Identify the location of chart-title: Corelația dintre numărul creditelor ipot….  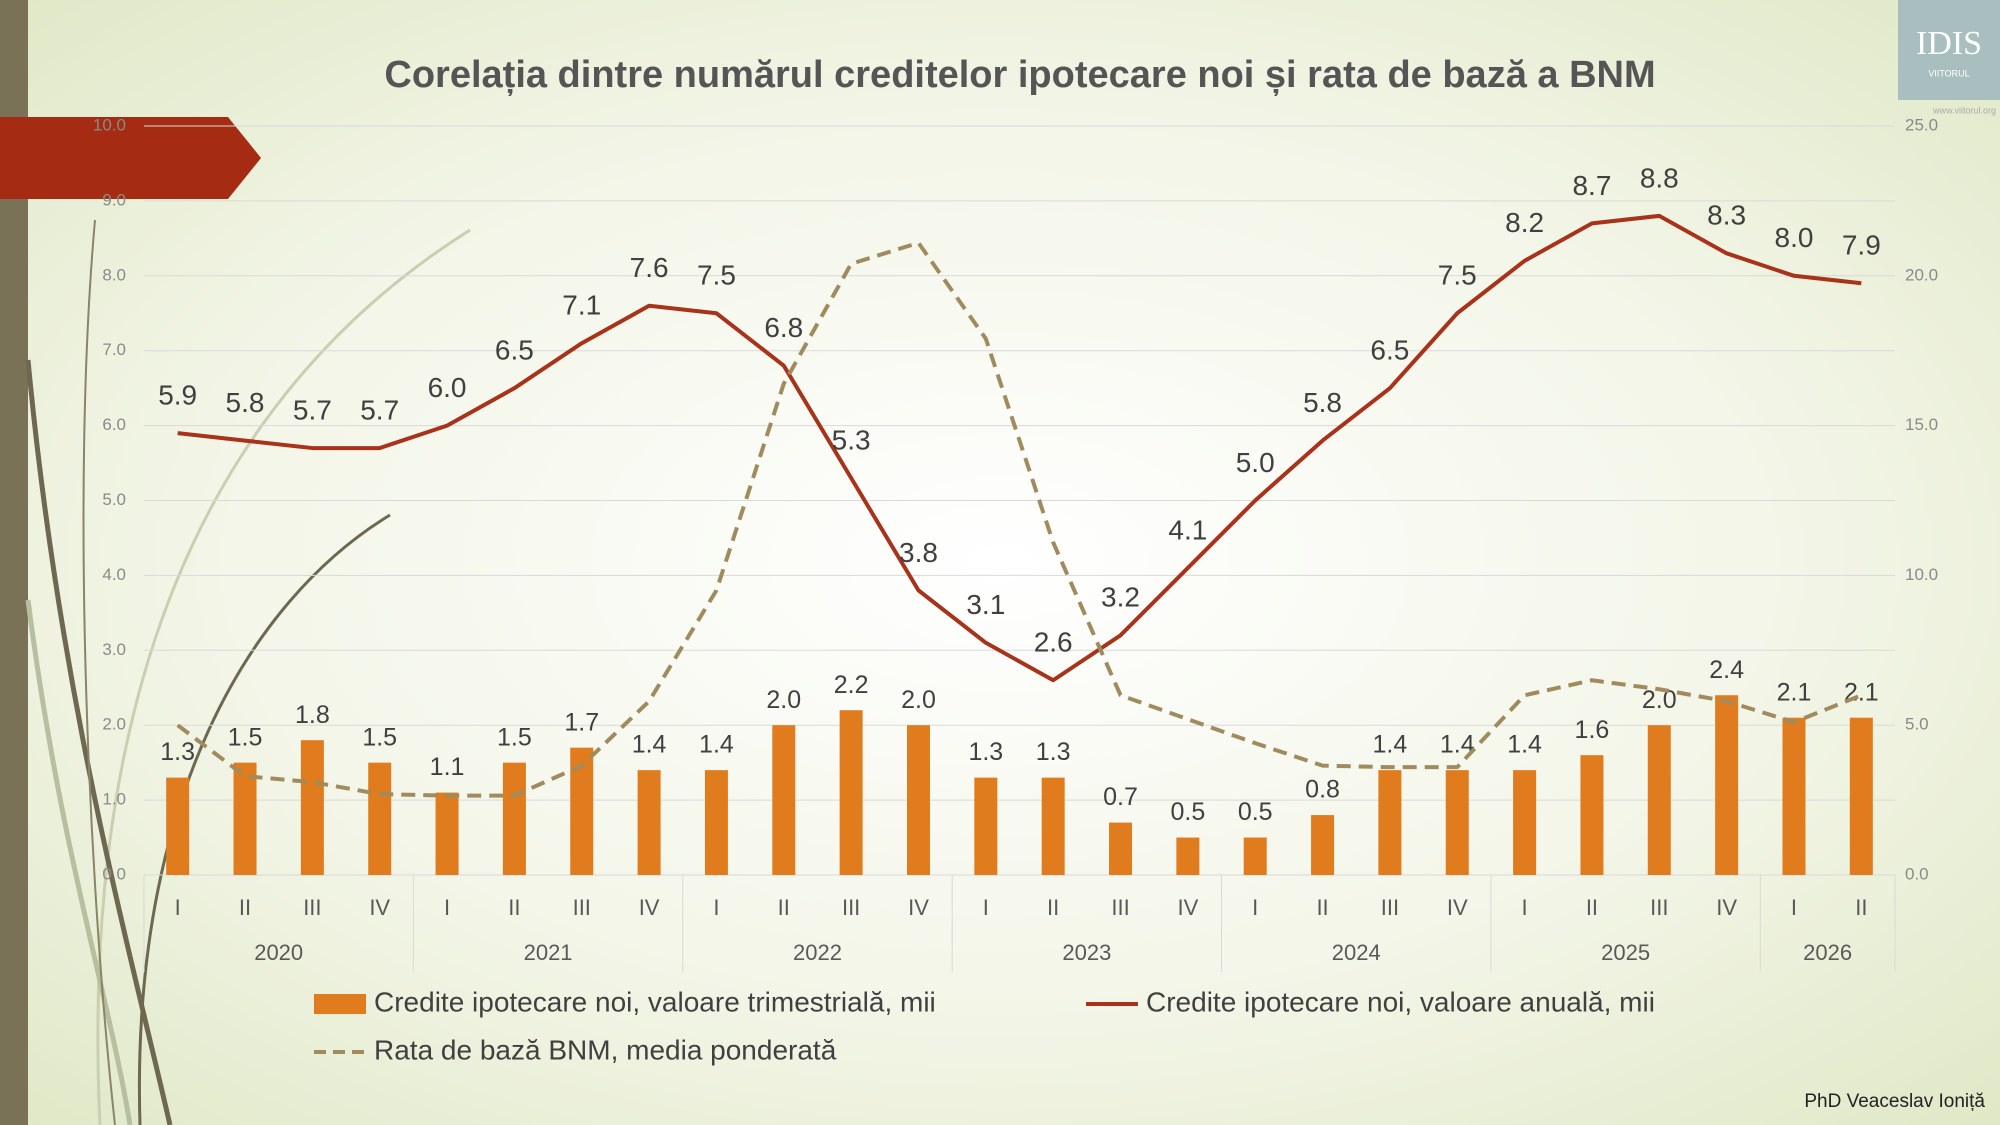
(1019, 75).